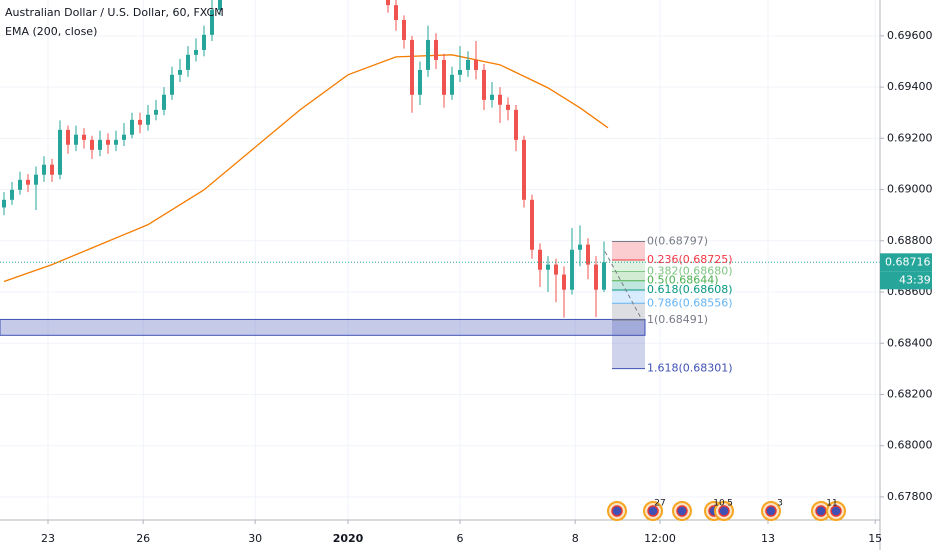  I want to click on fib-trend, so click(623, 286).